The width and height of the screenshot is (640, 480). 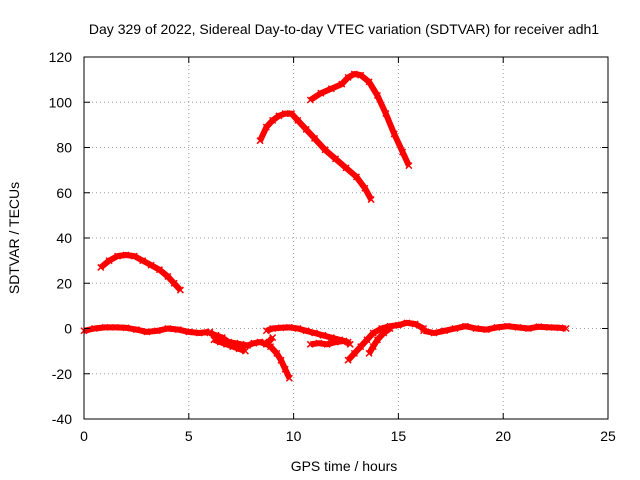 What do you see at coordinates (61, 102) in the screenshot?
I see `y-tick-label: 100` at bounding box center [61, 102].